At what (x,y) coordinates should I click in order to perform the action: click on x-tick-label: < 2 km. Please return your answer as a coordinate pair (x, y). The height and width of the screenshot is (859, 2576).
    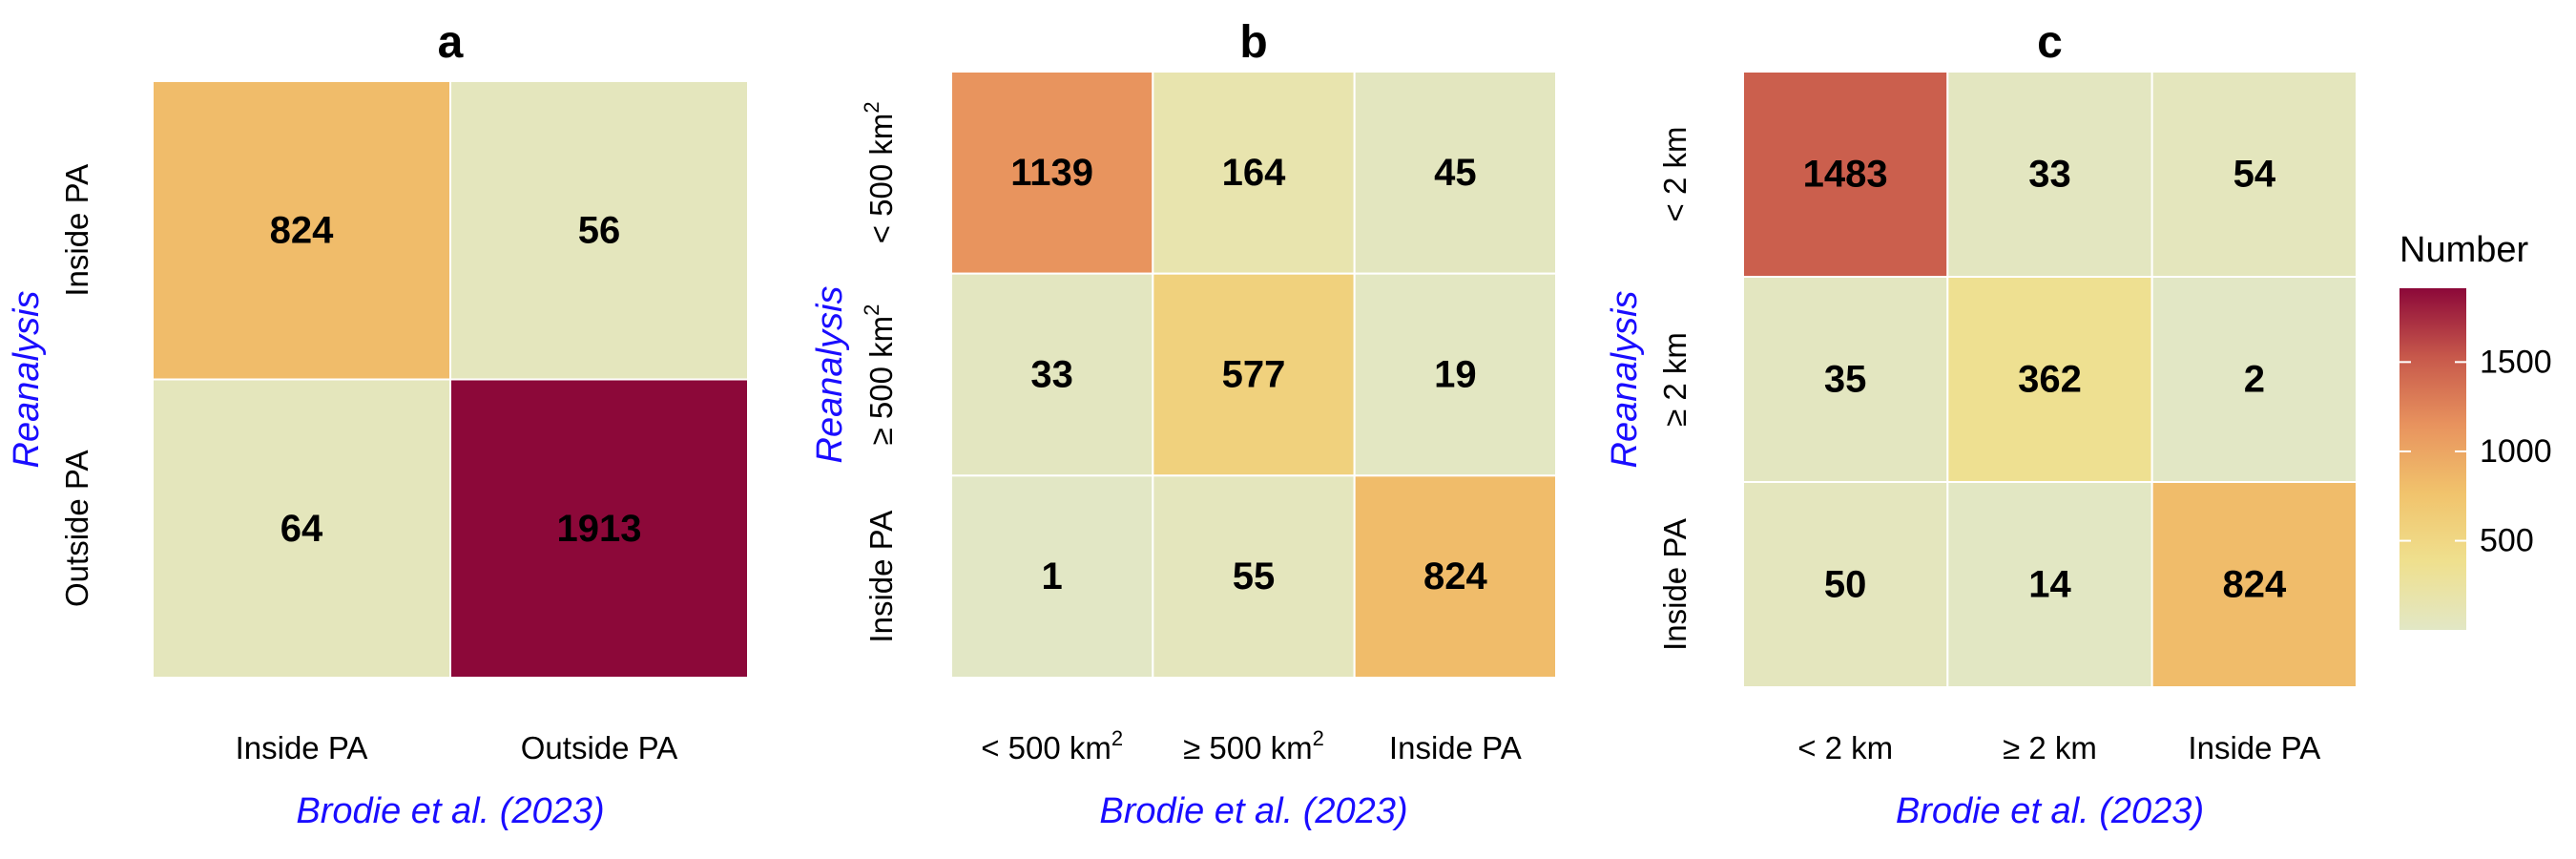
    Looking at the image, I should click on (1845, 747).